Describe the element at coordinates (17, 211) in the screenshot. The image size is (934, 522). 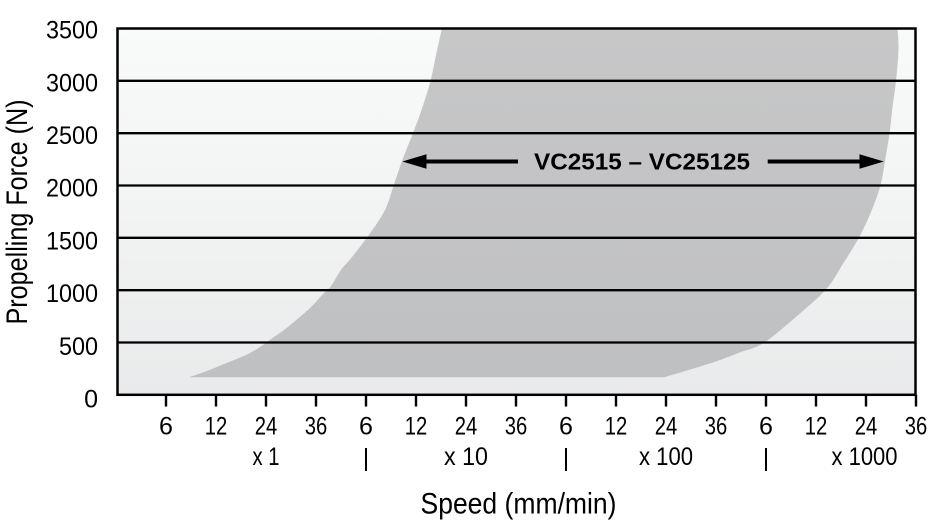
I see `svg-text: Propelling Force (N)` at that location.